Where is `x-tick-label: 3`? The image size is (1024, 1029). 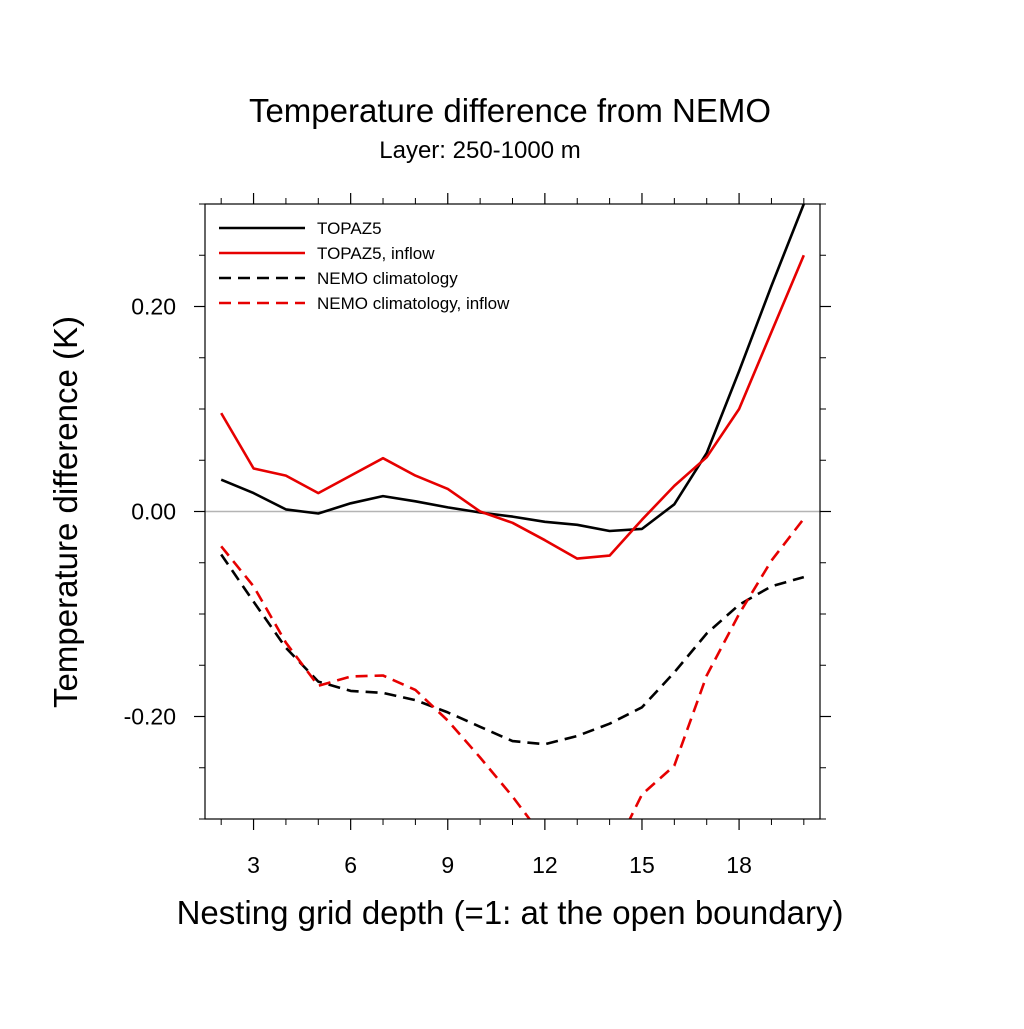
x-tick-label: 3 is located at coordinates (253, 865).